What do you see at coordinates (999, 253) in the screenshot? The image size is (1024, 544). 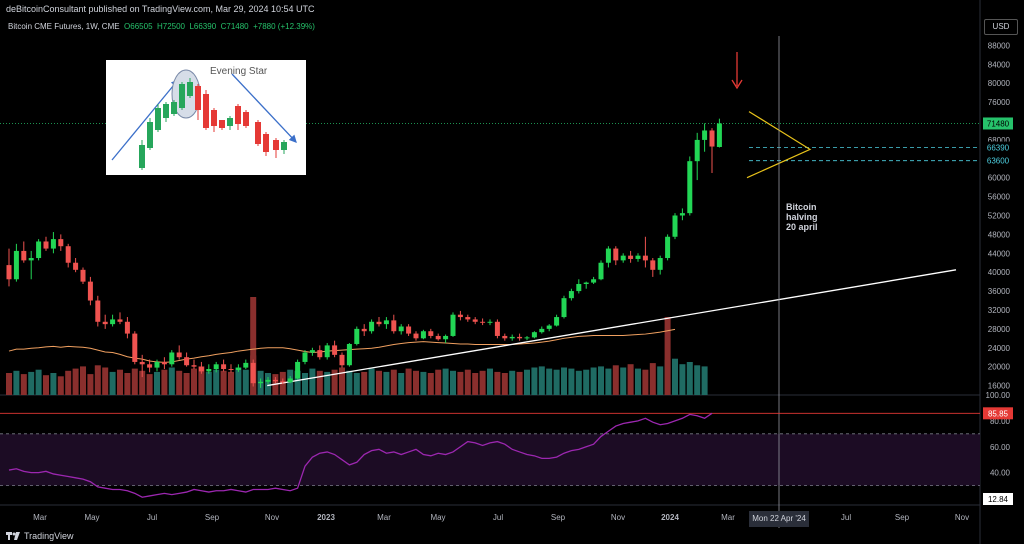 I see `price-tick-label: 44000` at bounding box center [999, 253].